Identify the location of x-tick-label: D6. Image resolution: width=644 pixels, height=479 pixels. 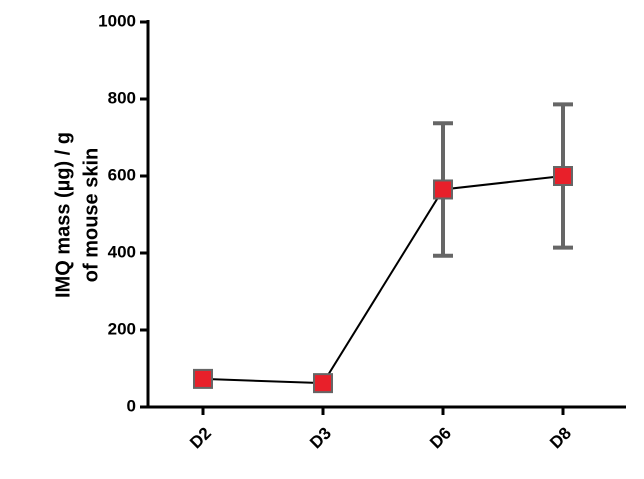
(440, 438).